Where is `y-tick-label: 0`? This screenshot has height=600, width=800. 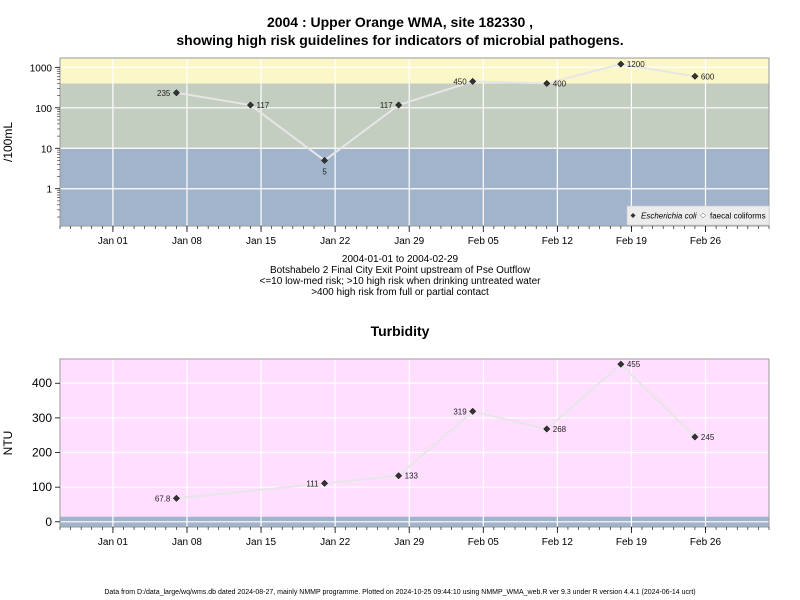 y-tick-label: 0 is located at coordinates (48, 522).